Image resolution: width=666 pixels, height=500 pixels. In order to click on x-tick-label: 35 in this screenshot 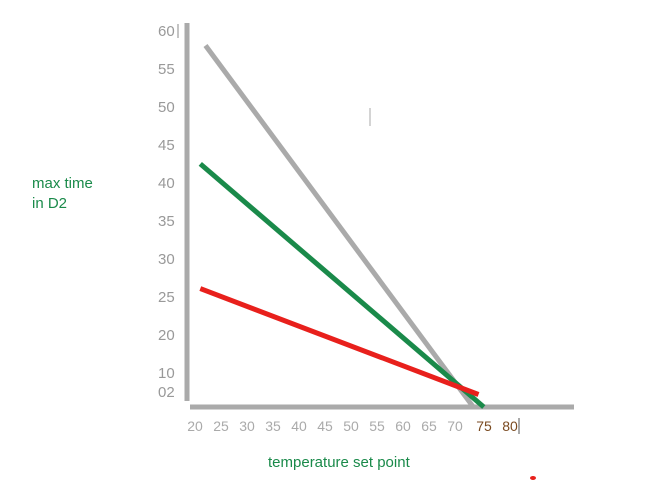, I will do `click(273, 426)`.